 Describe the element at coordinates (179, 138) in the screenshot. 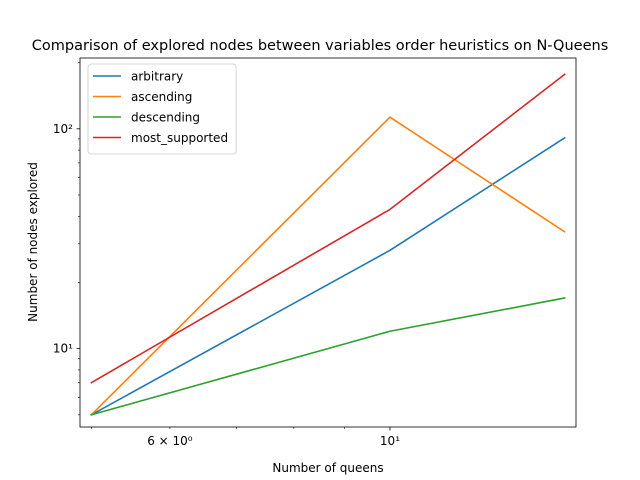

I see `legend-entry: most_supported` at that location.